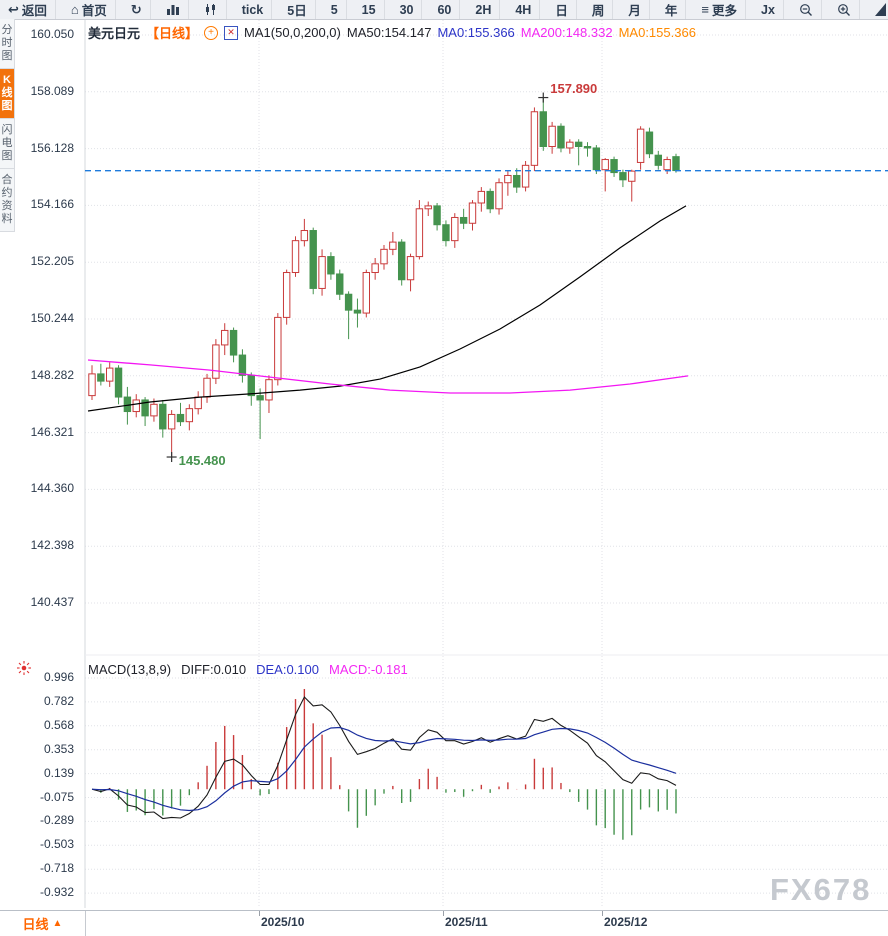  What do you see at coordinates (292, 32) in the screenshot?
I see `ma-settings-text: MA1(50,0,200,0)` at bounding box center [292, 32].